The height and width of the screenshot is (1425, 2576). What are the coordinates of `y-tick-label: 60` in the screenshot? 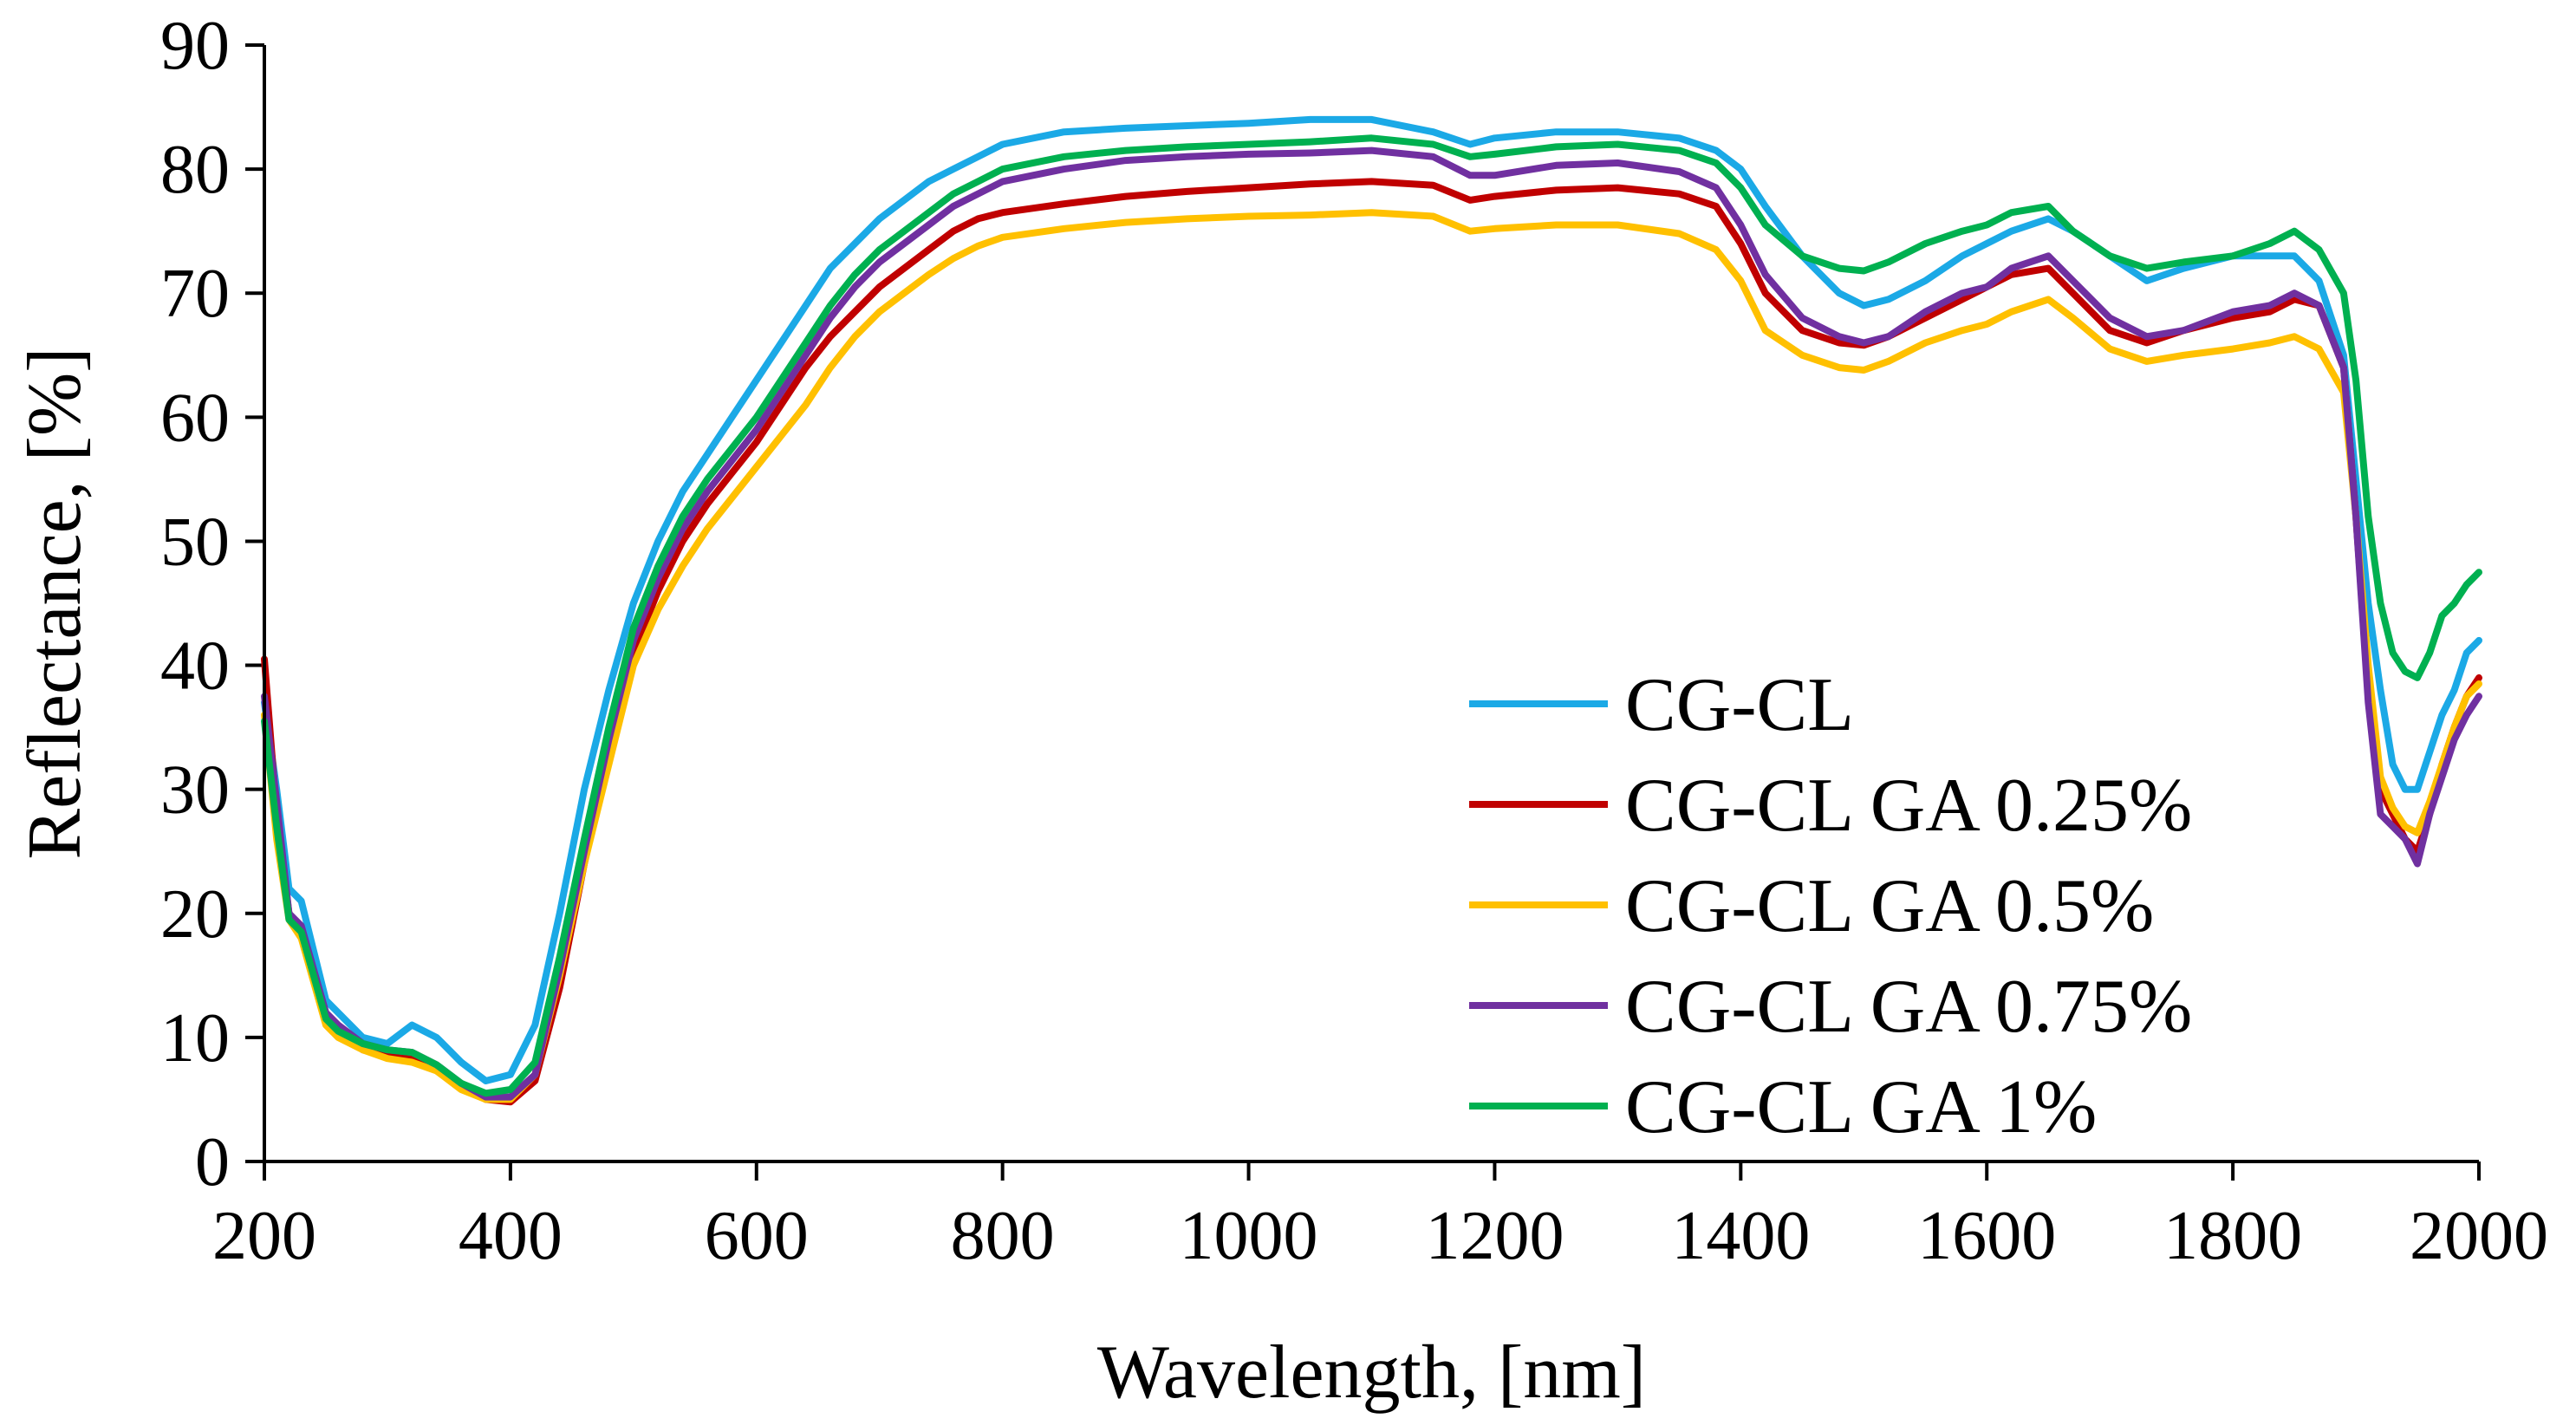 It's located at (195, 418).